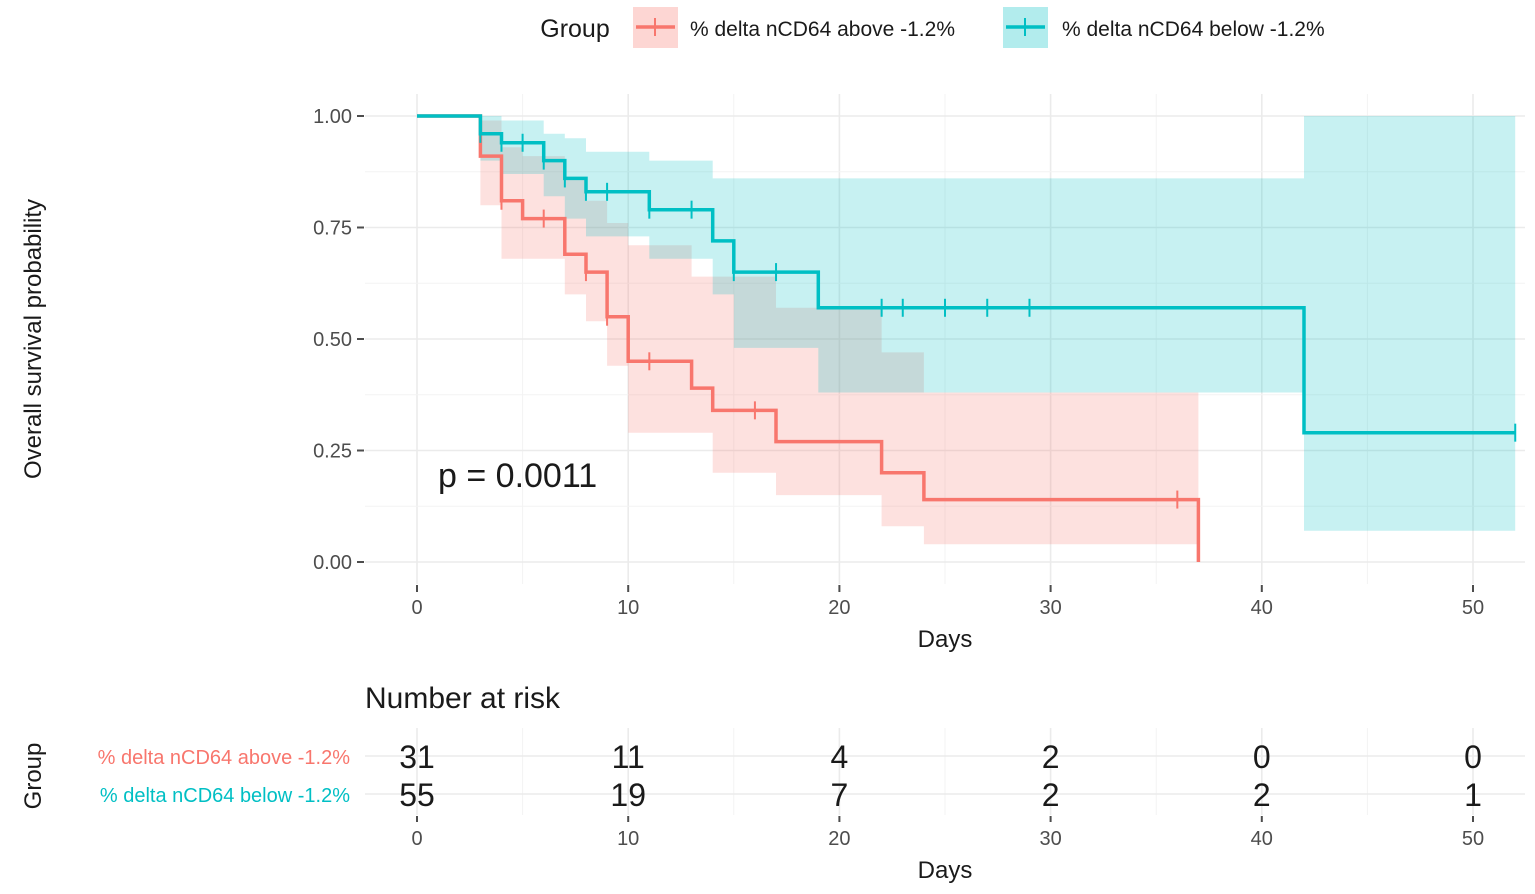 This screenshot has height=894, width=1535. I want to click on risk-x-tick-label: 0, so click(416, 839).